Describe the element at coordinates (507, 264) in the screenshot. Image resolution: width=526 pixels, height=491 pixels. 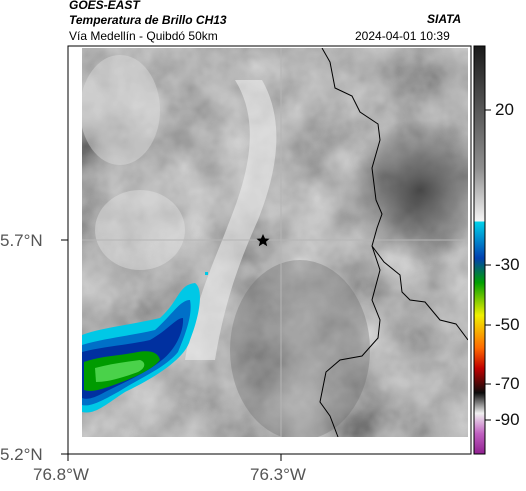
I see `colorbar-label-minus30: -30` at that location.